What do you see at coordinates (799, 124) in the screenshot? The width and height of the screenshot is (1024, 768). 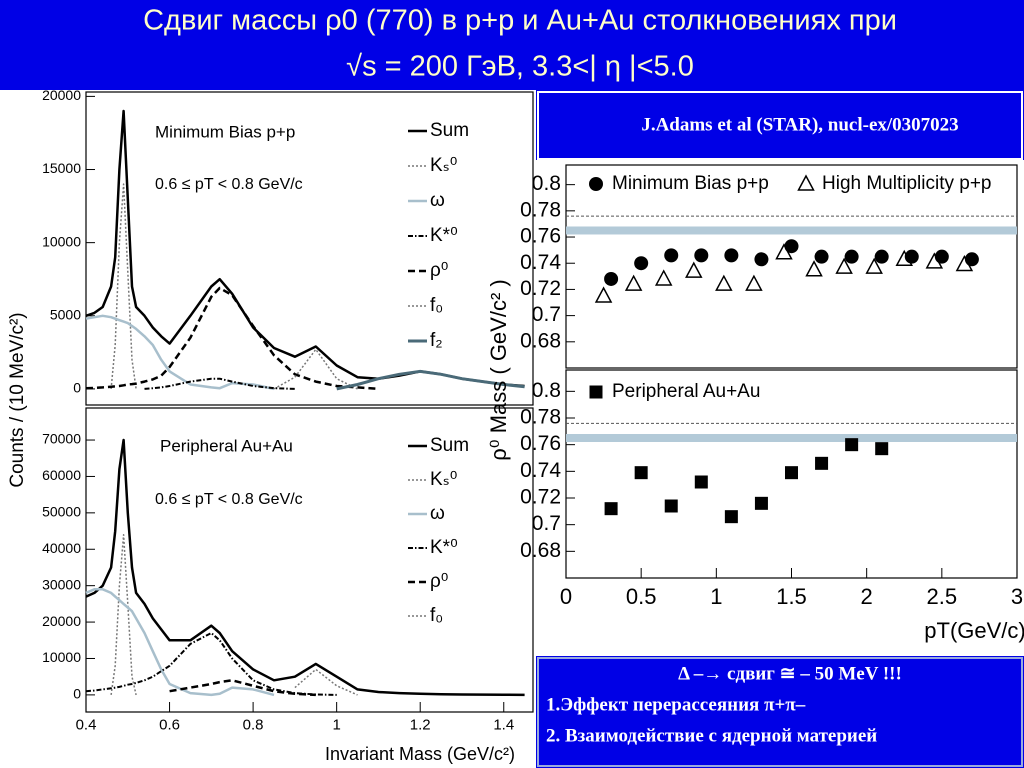 I see `citation: J.Adams et al (STAR), nucl-ex/0307023` at bounding box center [799, 124].